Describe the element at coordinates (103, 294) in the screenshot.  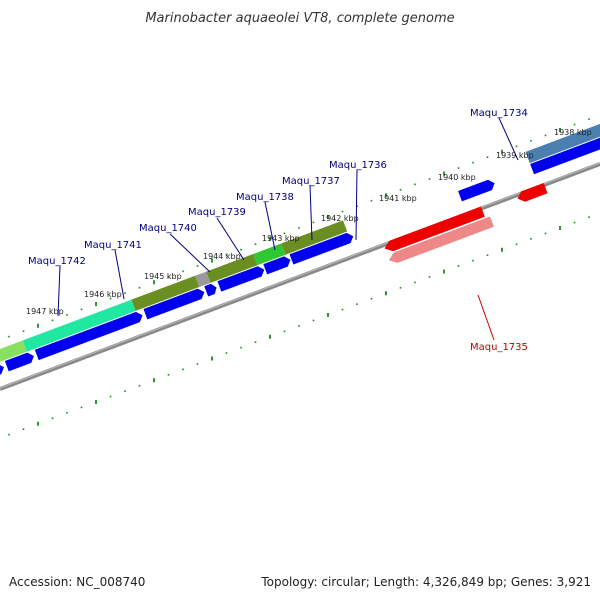
I see `kbp-label: 1946 kbp` at that location.